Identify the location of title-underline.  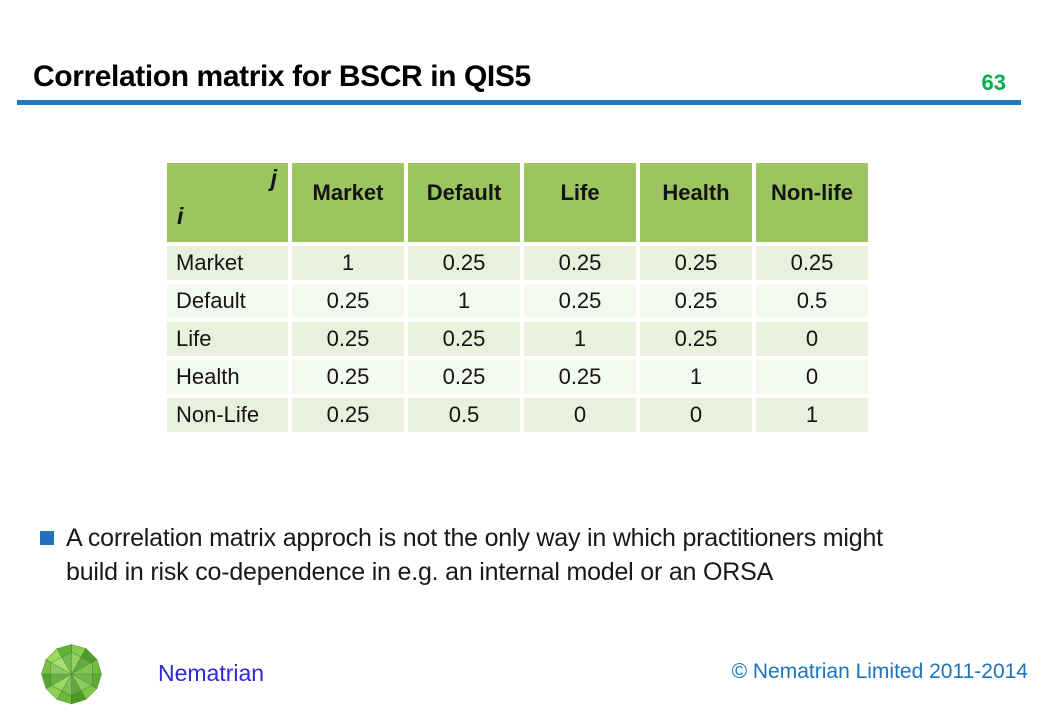
(519, 102).